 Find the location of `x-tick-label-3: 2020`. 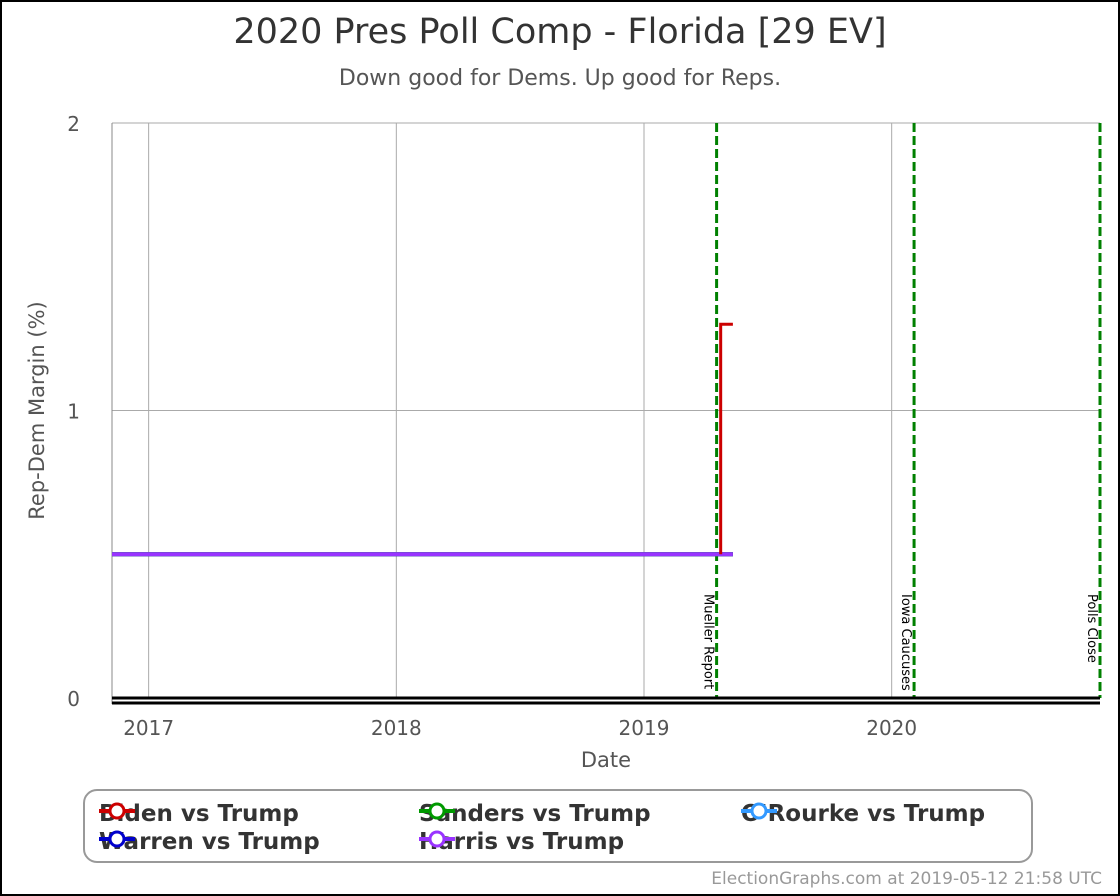

x-tick-label-3: 2020 is located at coordinates (891, 728).